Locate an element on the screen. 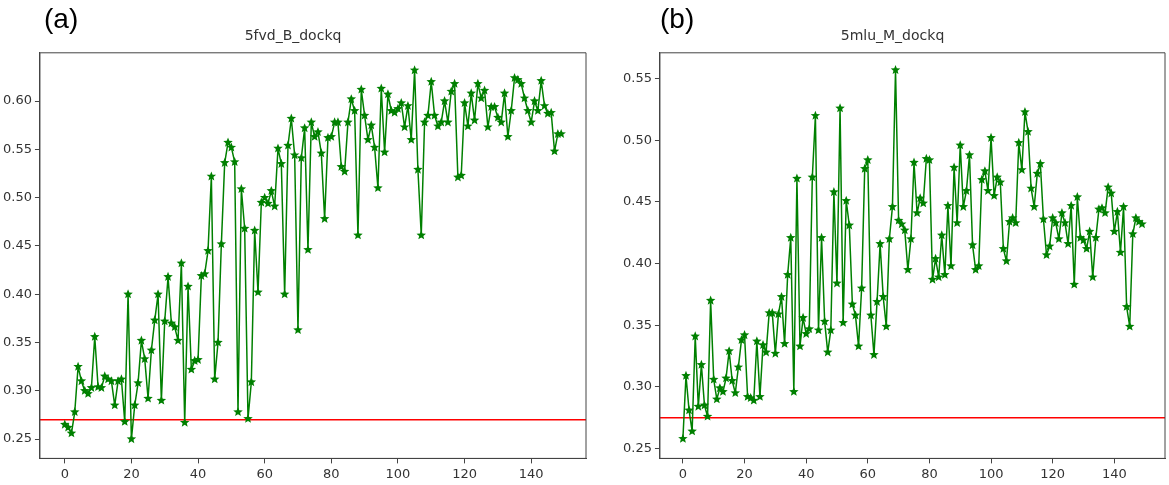 This screenshot has width=1169, height=485. chart-title: 5mlu_M_dockq is located at coordinates (892, 35).